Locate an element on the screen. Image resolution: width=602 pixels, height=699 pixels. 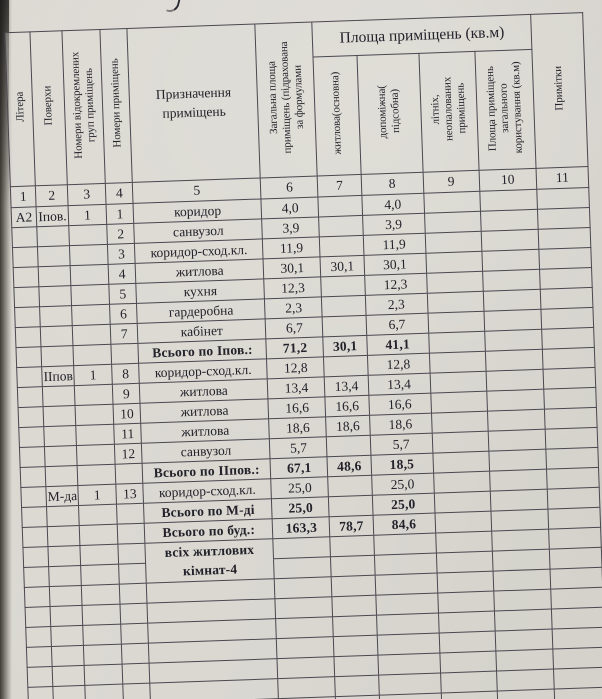
table-cell: Іпов. is located at coordinates (52, 216).